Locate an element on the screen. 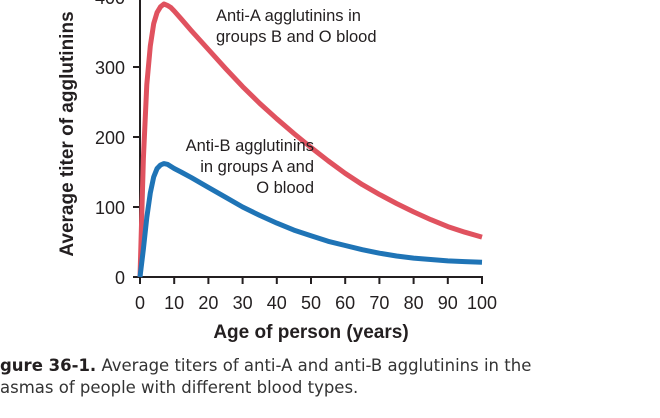  series-label-line: Anti-B agglutinins is located at coordinates (250, 146).